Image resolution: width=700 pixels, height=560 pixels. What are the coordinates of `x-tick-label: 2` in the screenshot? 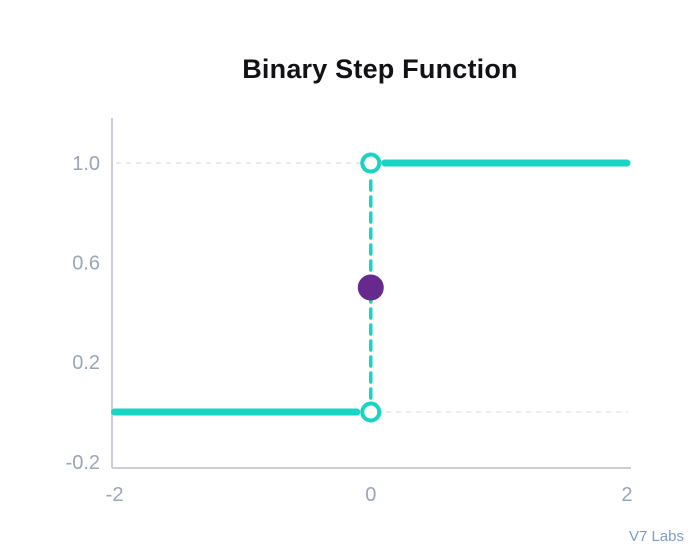 It's located at (626, 495).